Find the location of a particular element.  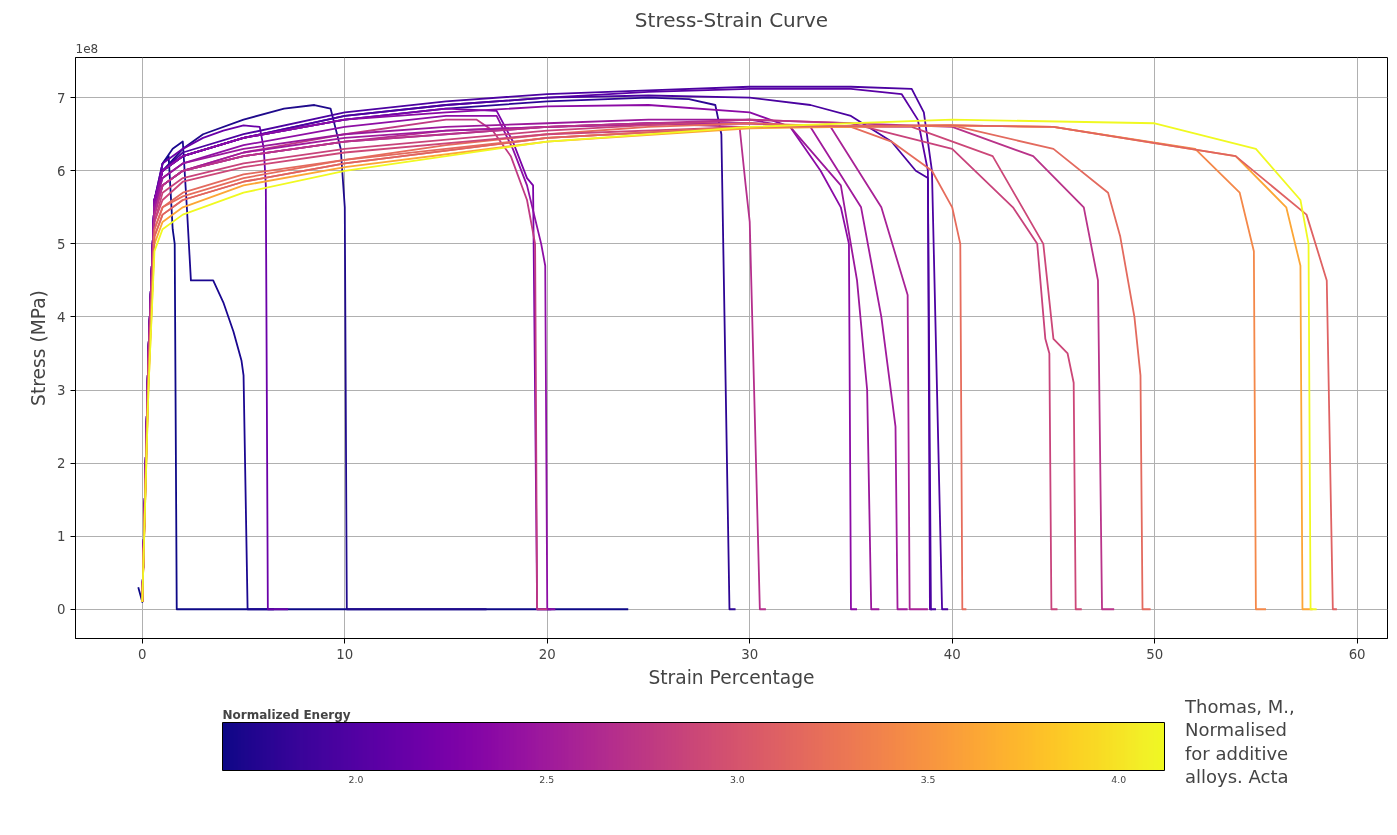

color-bar-title: Normalized Energy is located at coordinates (286, 714).